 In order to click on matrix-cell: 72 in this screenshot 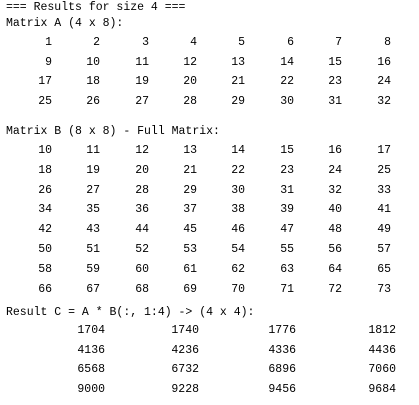, I will do `click(335, 289)`.